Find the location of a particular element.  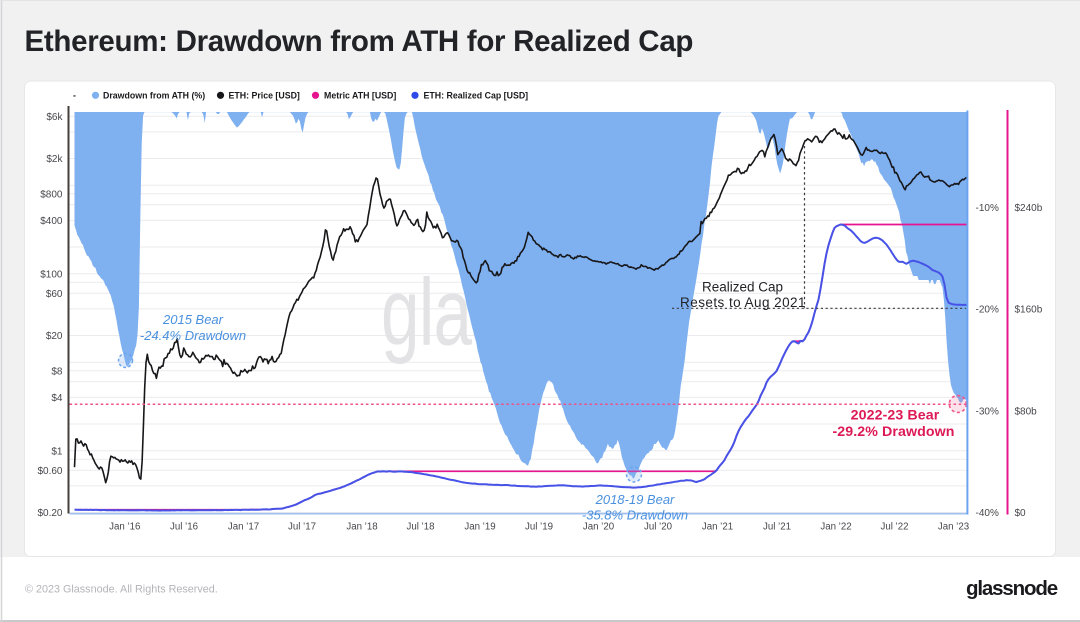

svg-text: Resets to Aug 2021 is located at coordinates (743, 302).